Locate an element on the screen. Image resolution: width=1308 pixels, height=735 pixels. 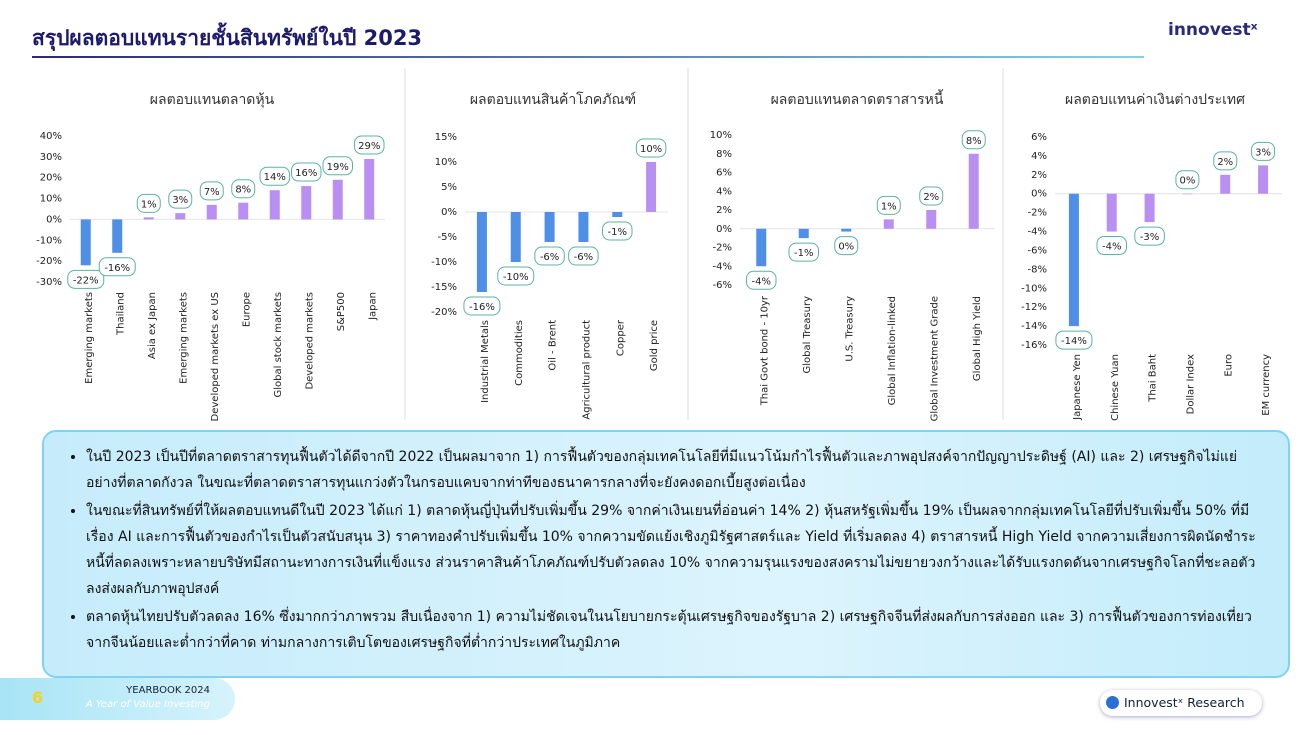
x-tick-label: EM currency is located at coordinates (1266, 385).